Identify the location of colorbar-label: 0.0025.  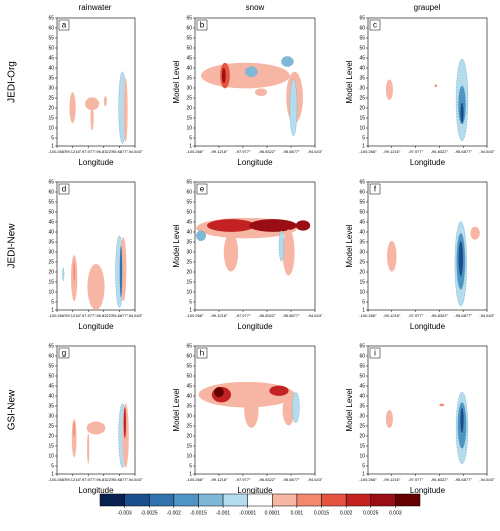
(371, 513).